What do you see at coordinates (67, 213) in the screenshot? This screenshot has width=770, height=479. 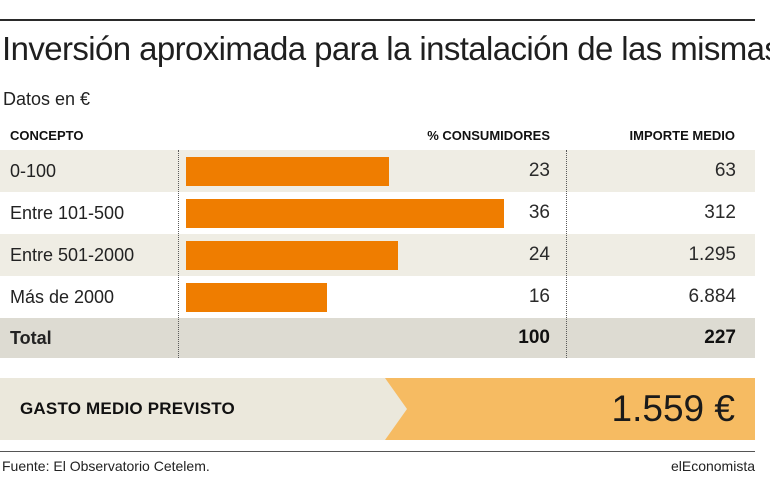 I see `row-label: Entre 101-500` at bounding box center [67, 213].